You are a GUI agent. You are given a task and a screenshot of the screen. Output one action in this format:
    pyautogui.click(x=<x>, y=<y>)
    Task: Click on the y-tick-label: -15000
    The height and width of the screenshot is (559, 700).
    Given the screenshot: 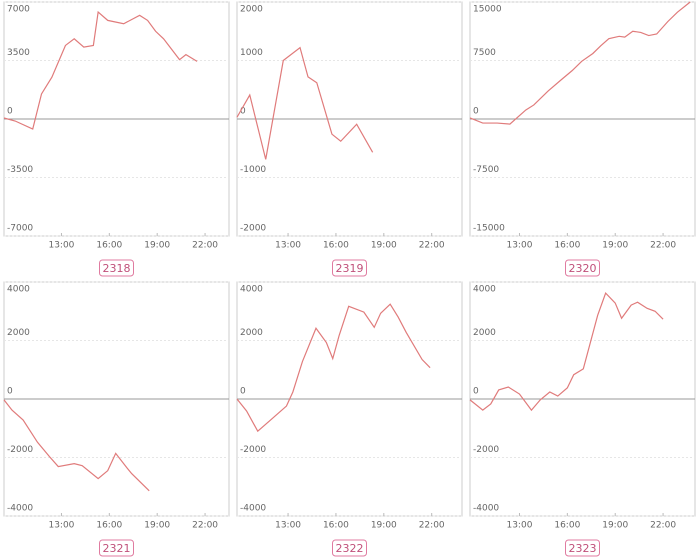 What is the action you would take?
    pyautogui.click(x=489, y=229)
    